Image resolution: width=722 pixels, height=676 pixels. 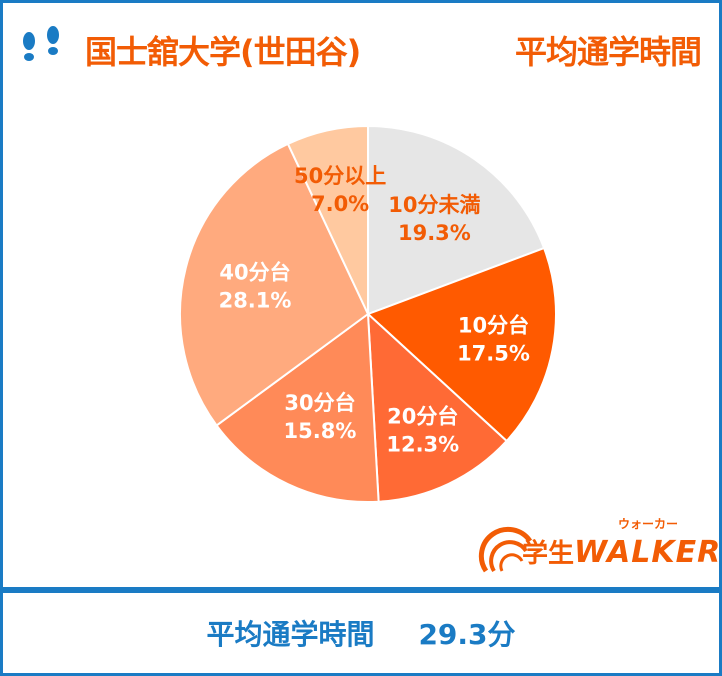 What do you see at coordinates (41, 43) in the screenshot?
I see `footprints-icon` at bounding box center [41, 43].